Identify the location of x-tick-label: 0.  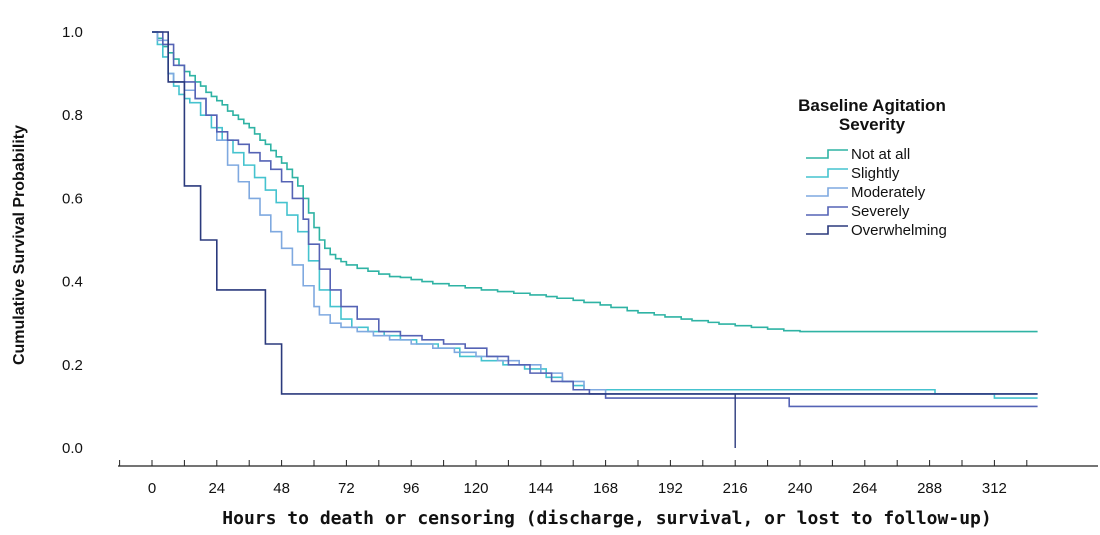
(152, 488).